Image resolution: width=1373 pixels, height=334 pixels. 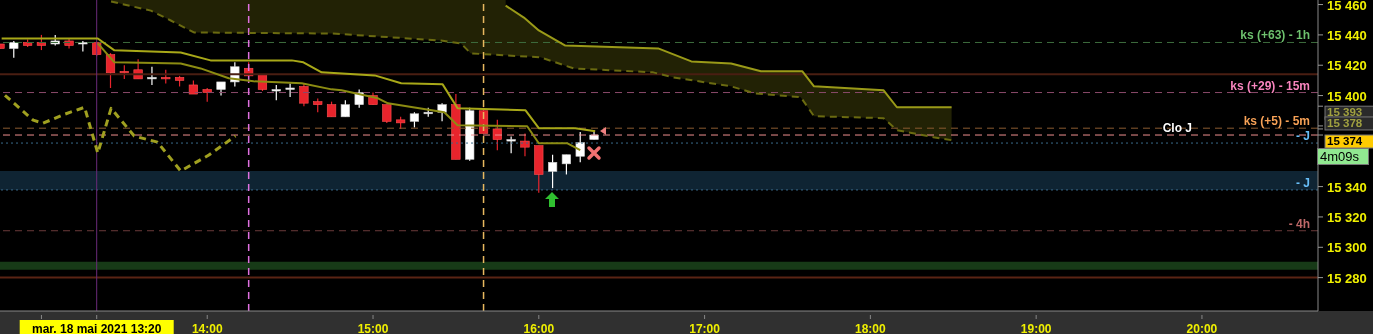 What do you see at coordinates (871, 328) in the screenshot?
I see `x-tick-label: 18:00` at bounding box center [871, 328].